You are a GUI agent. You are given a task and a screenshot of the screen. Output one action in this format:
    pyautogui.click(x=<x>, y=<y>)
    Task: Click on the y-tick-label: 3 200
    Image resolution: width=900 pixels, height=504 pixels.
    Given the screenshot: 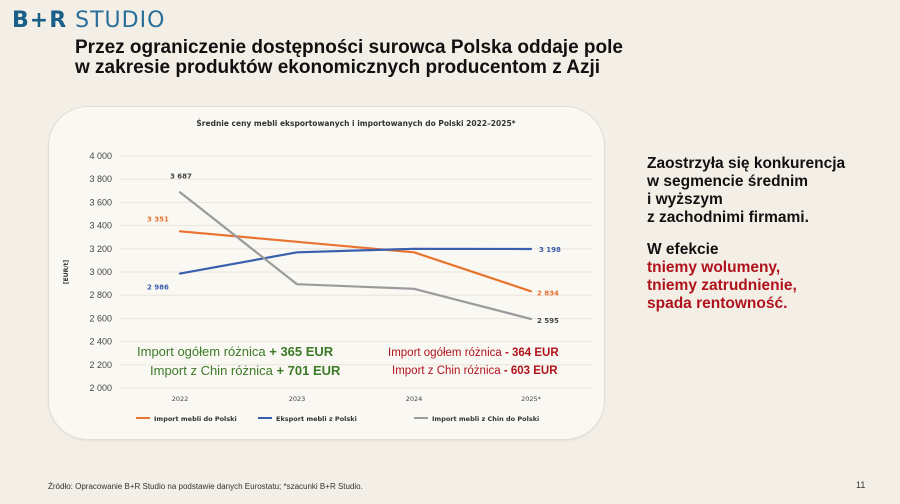 What is the action you would take?
    pyautogui.click(x=100, y=249)
    